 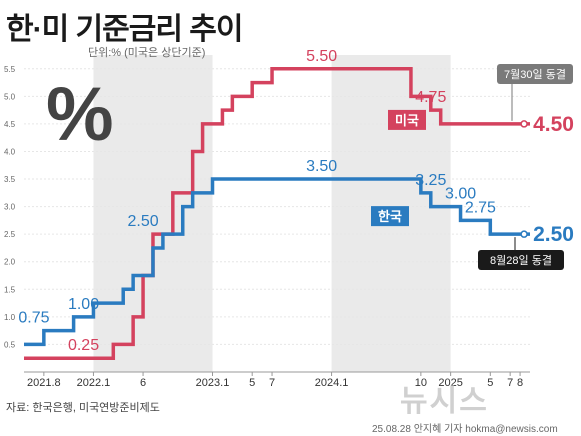 What do you see at coordinates (553, 234) in the screenshot?
I see `end-value-label: 2.50` at bounding box center [553, 234].